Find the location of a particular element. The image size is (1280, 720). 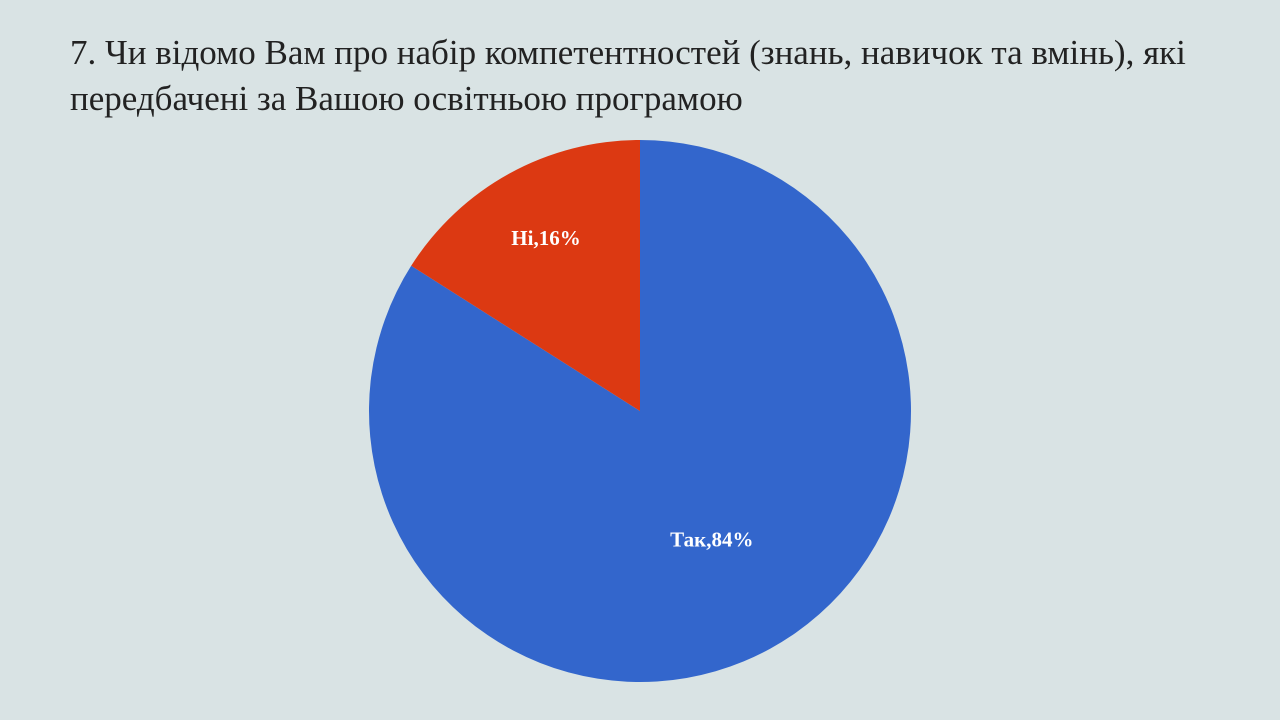

pie-slice is located at coordinates (525, 275).